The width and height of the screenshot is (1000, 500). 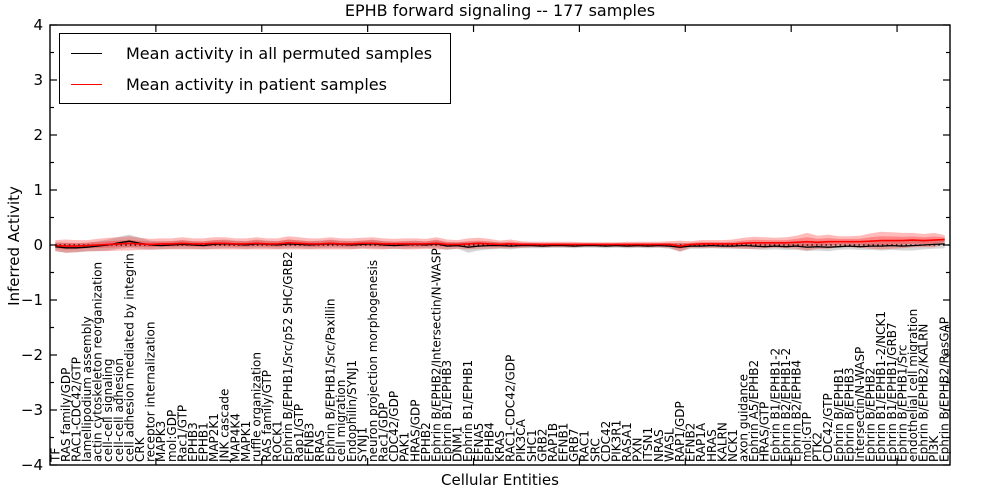 What do you see at coordinates (945, 389) in the screenshot?
I see `x-tick-label: Ephrin B/EPHB2/RasGAP` at bounding box center [945, 389].